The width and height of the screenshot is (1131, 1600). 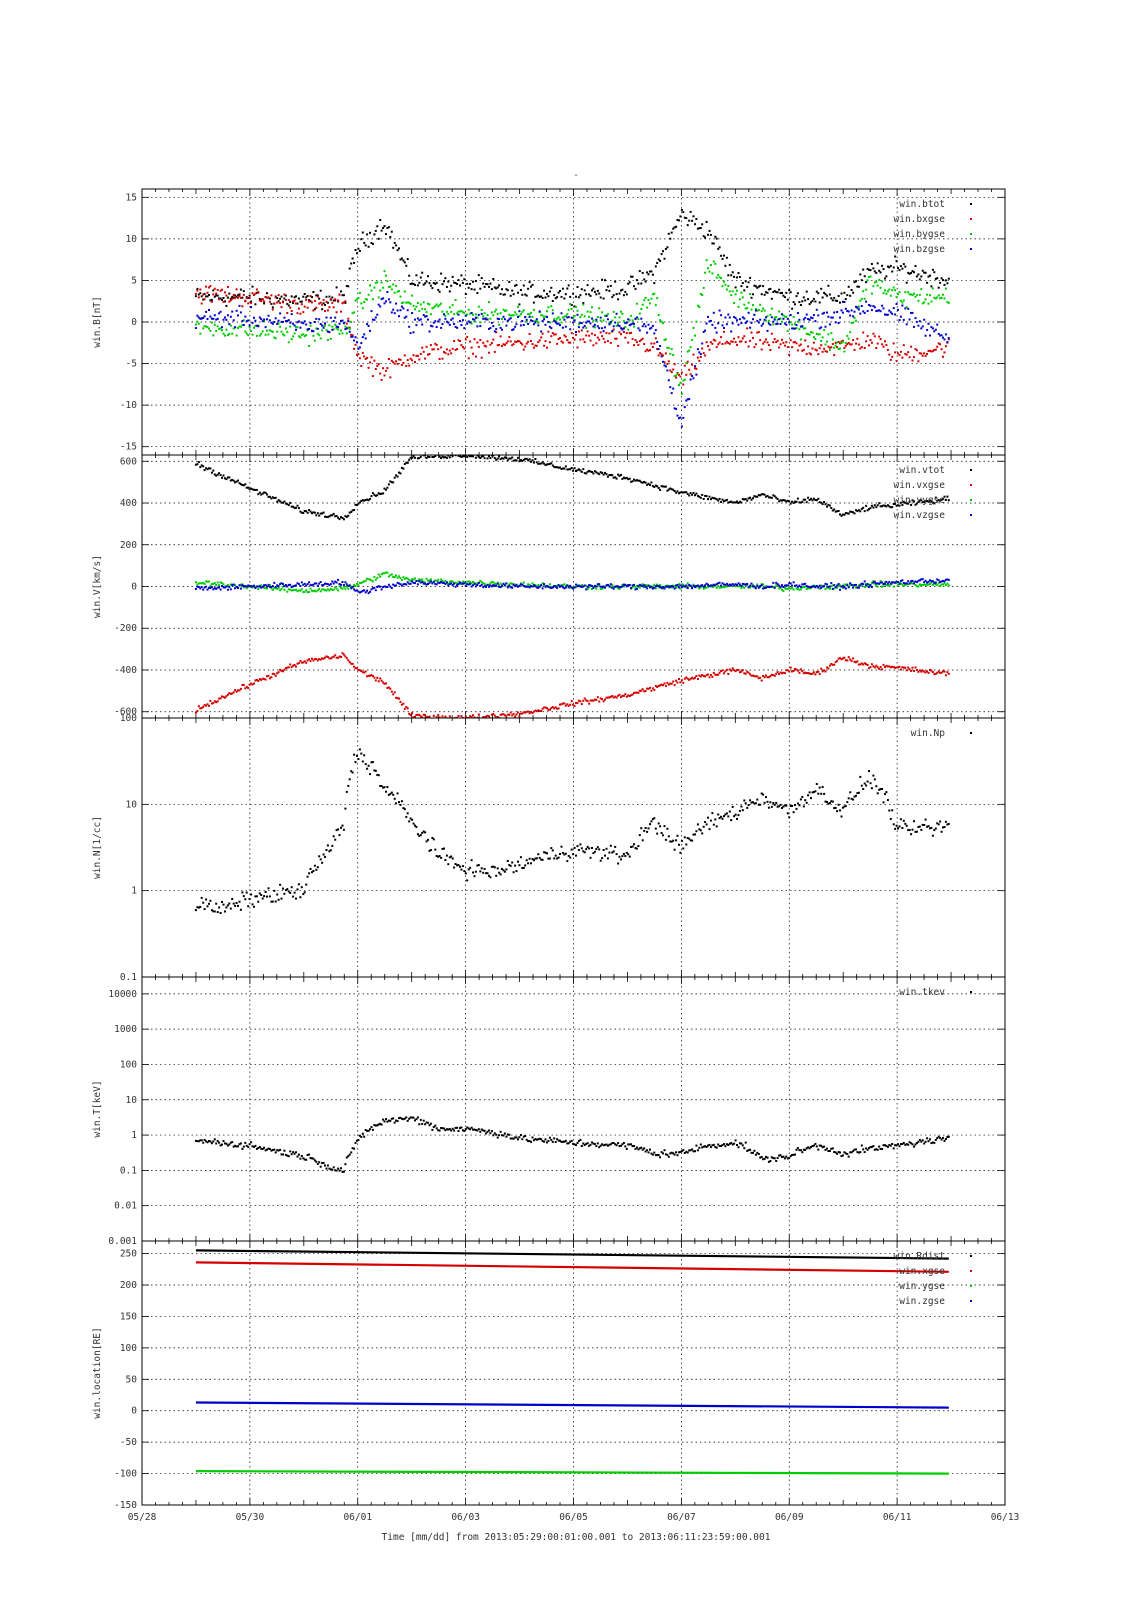 What do you see at coordinates (97, 847) in the screenshot?
I see `y-axis-label: win.N[1/cc]` at bounding box center [97, 847].